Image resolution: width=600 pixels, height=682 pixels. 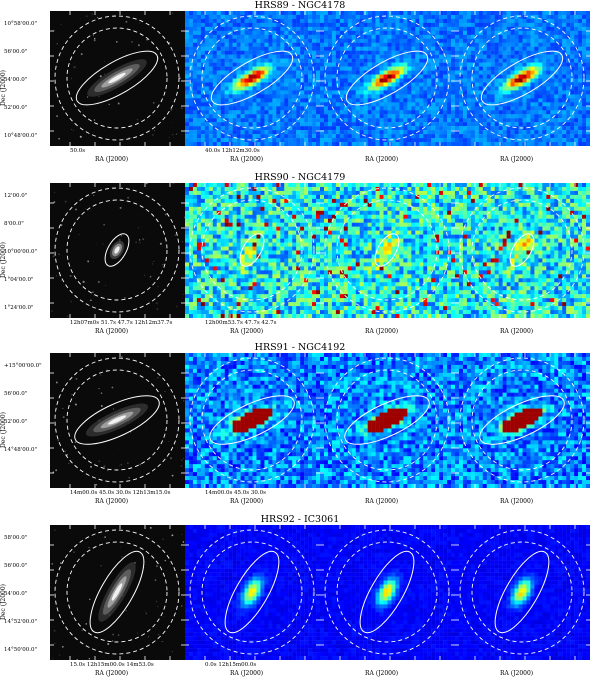 I want to click on x-tick-label: 12h00m53.7s 47.7s 42.7s, so click(x=241, y=323).